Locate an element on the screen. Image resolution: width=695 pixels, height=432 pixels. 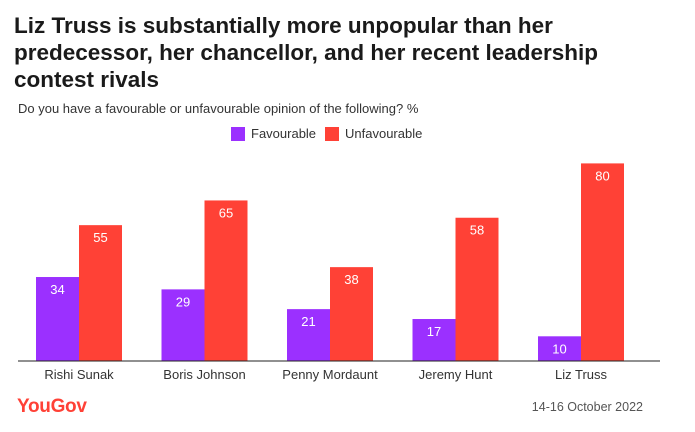
data-label-unfavourable-0: 55 is located at coordinates (100, 237).